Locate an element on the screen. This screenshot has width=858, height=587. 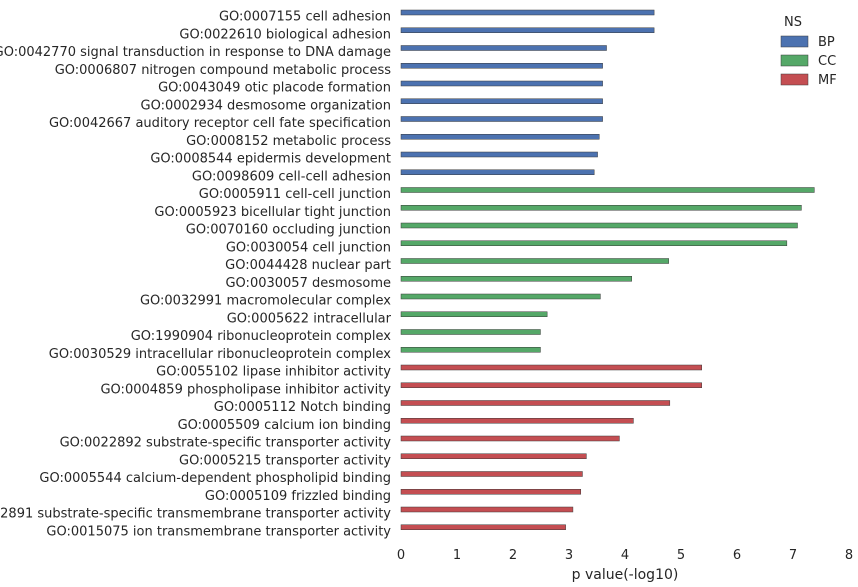
x-tick-label: 4 is located at coordinates (625, 555).